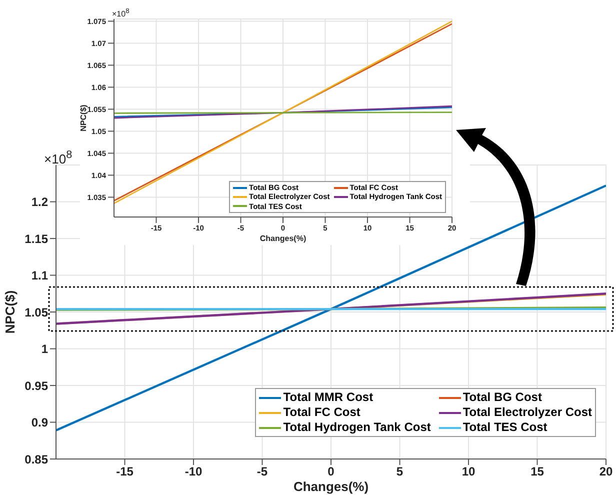 The height and width of the screenshot is (495, 616). I want to click on x-tick-label: 15, so click(537, 471).